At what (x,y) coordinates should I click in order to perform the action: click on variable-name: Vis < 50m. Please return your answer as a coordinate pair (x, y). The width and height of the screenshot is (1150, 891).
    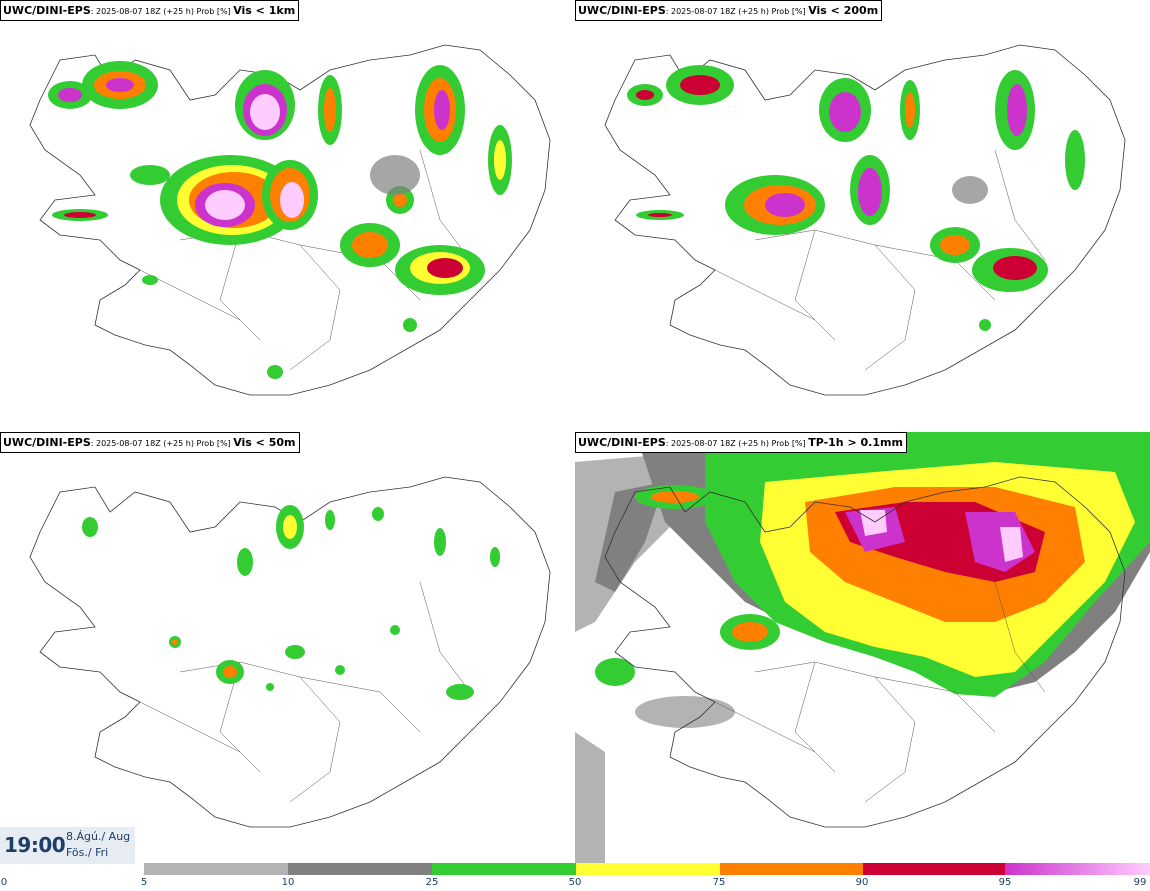
    Looking at the image, I should click on (264, 442).